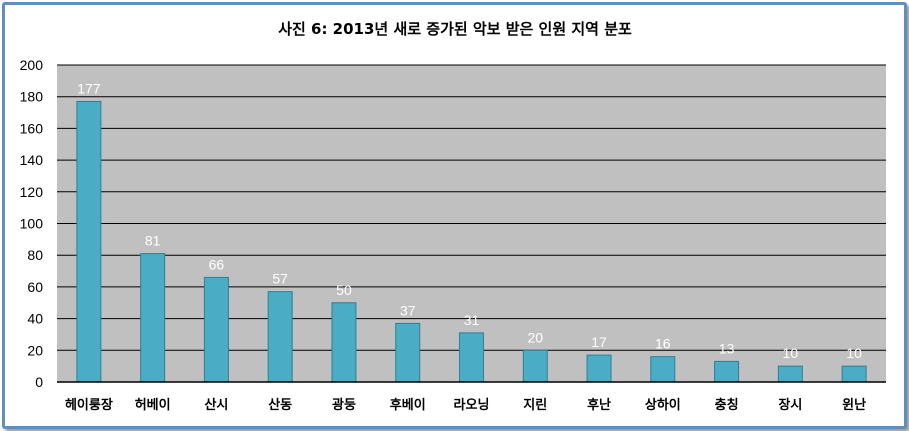  Describe the element at coordinates (32, 97) in the screenshot. I see `y-tick-label-180: 180` at that location.